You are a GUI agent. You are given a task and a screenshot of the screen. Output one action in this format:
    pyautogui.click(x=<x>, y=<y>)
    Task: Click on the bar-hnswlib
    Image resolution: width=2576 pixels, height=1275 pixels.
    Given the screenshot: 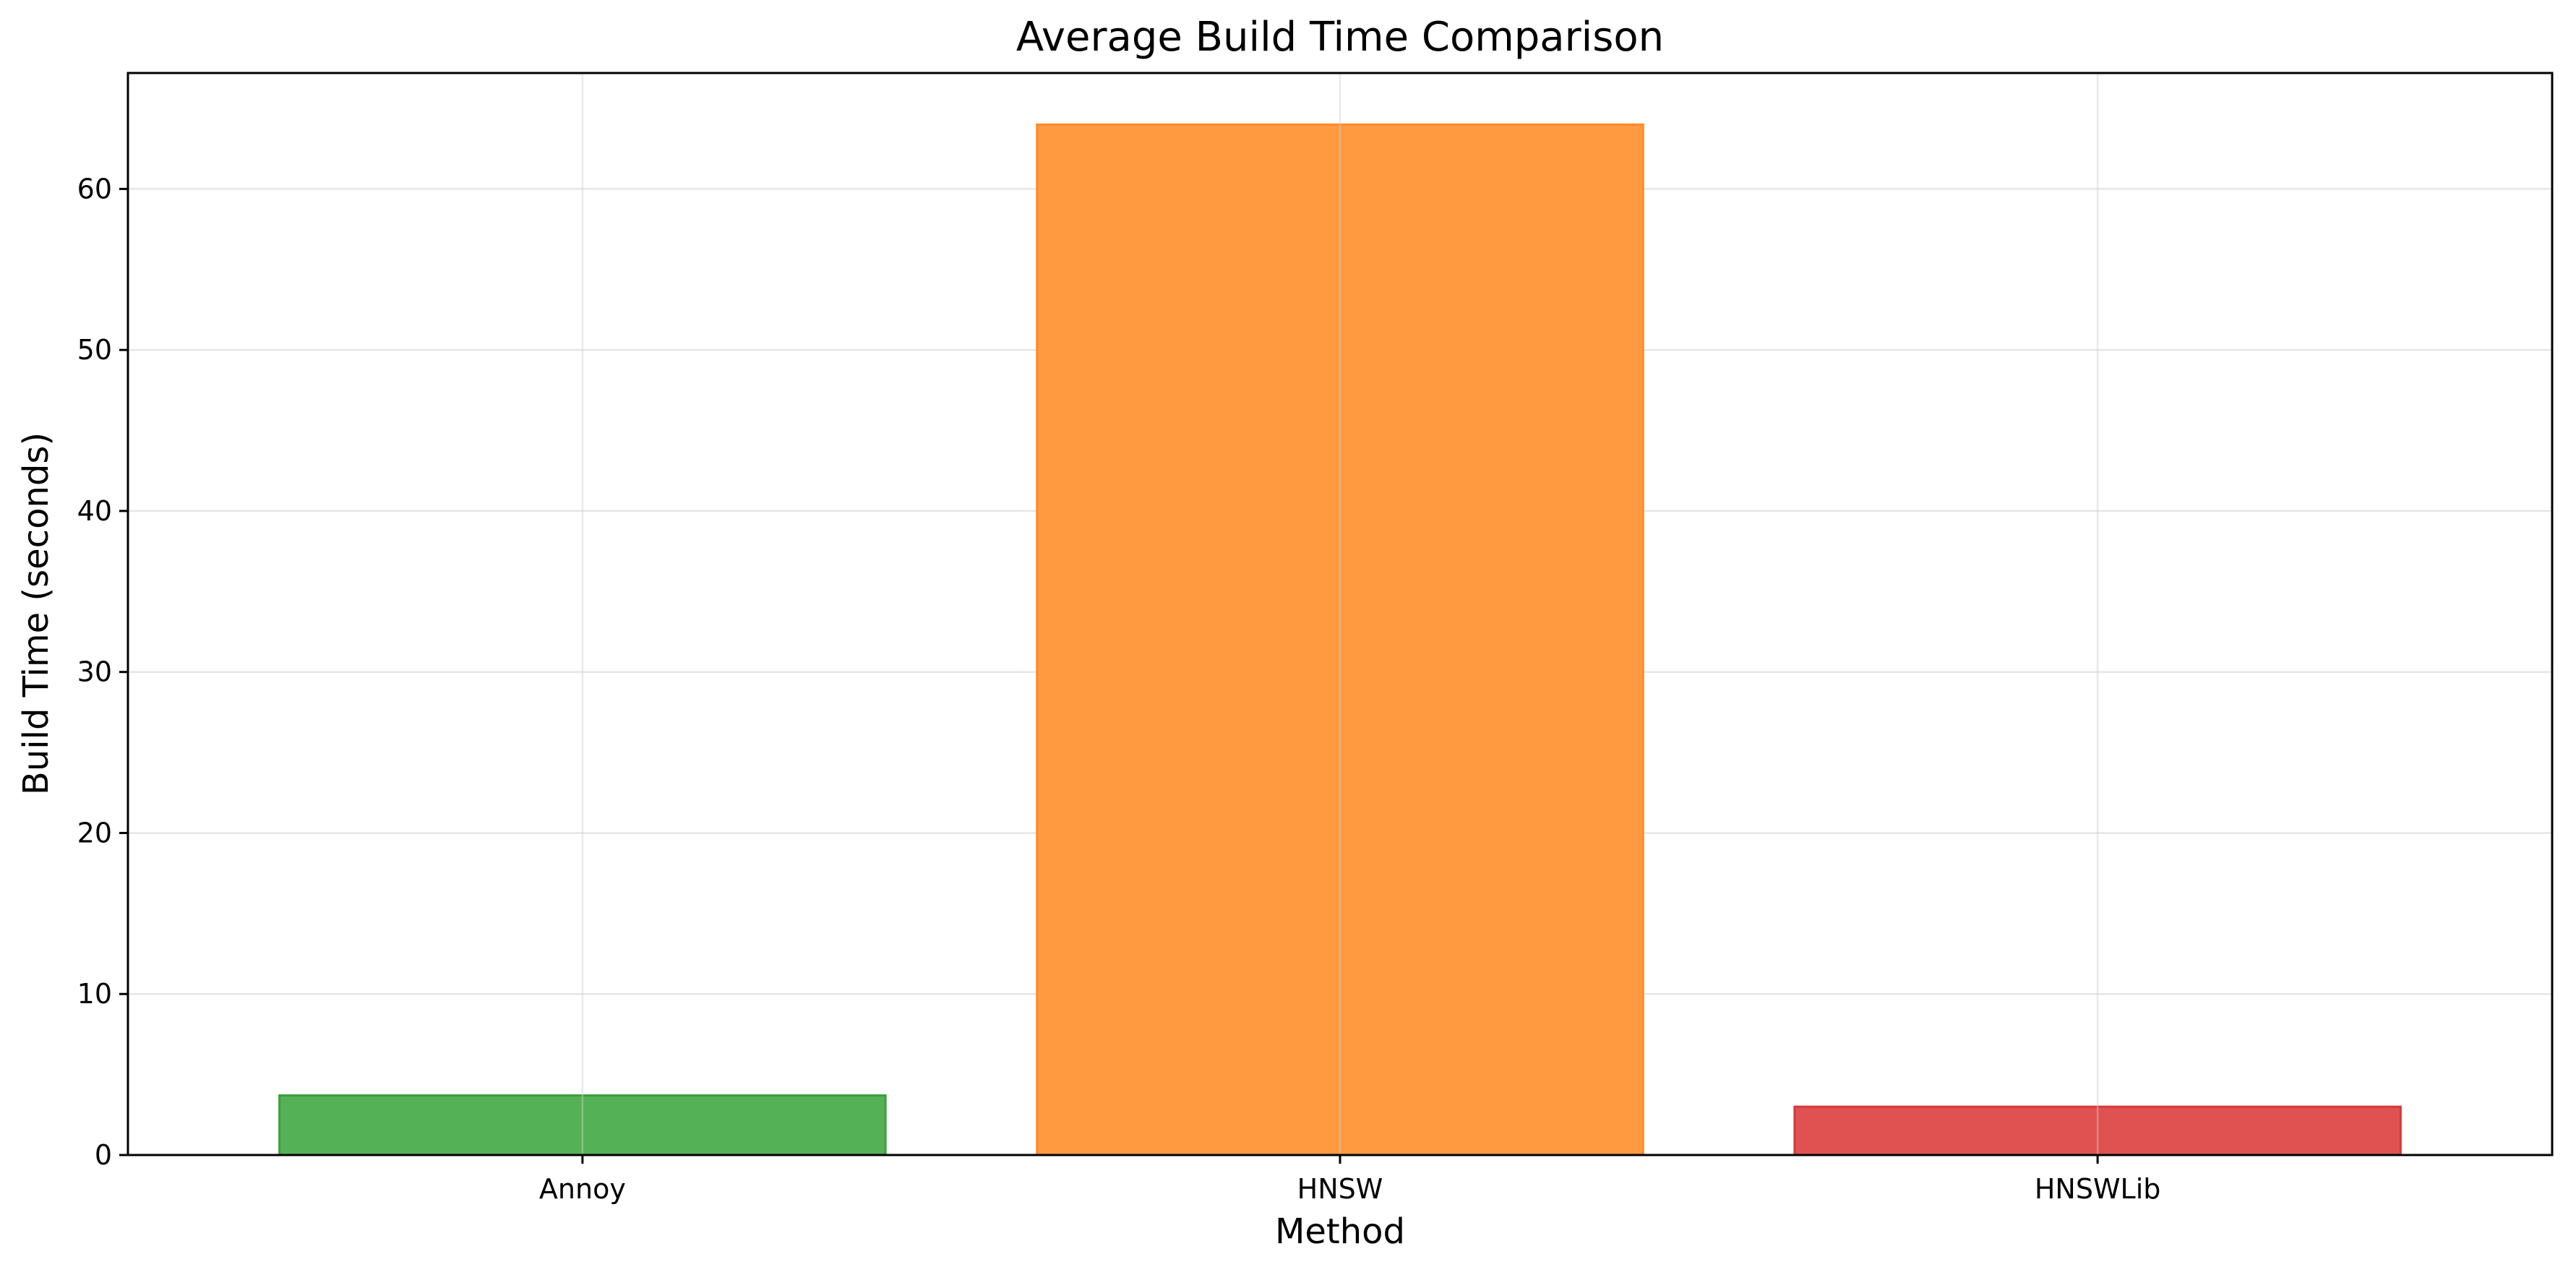 What is the action you would take?
    pyautogui.click(x=2097, y=1130)
    